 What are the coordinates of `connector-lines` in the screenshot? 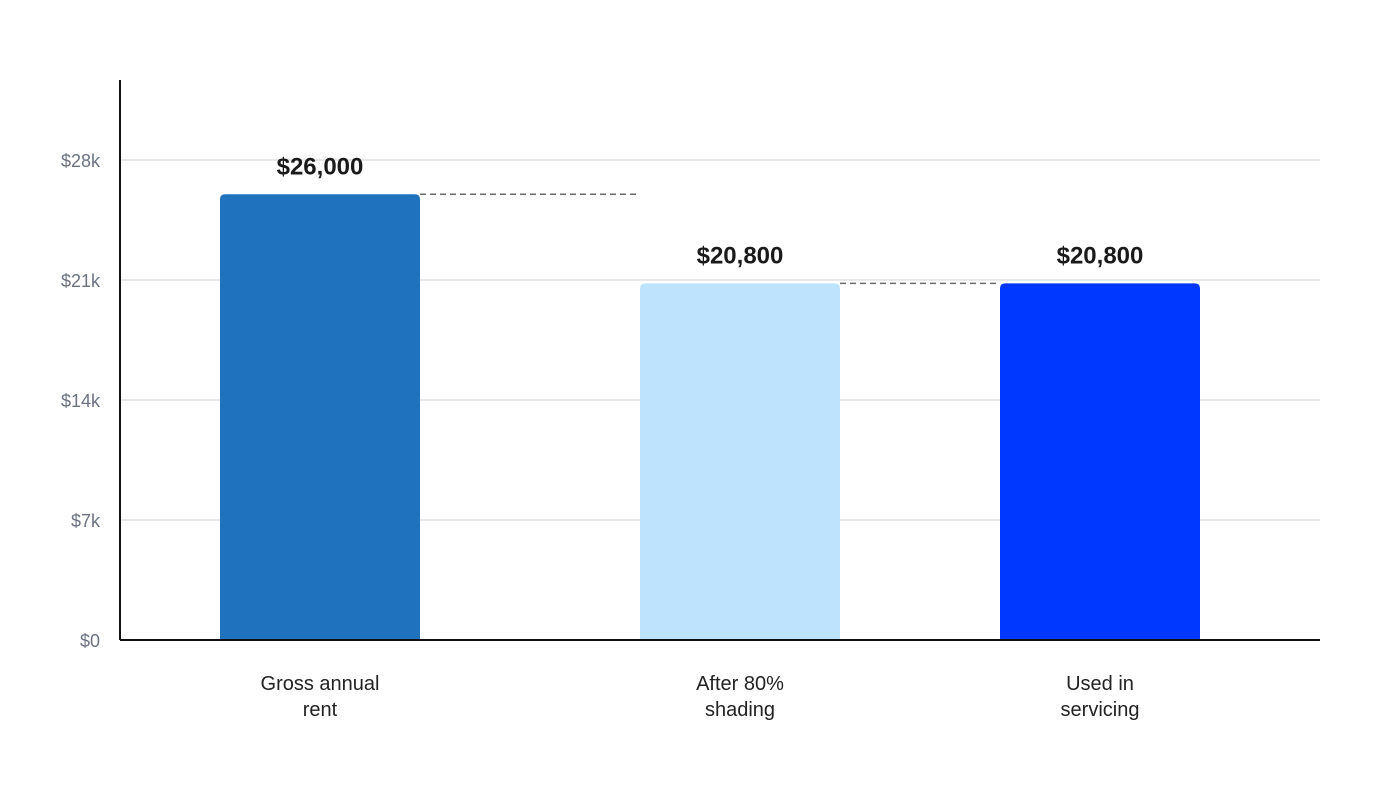 It's located at (710, 239).